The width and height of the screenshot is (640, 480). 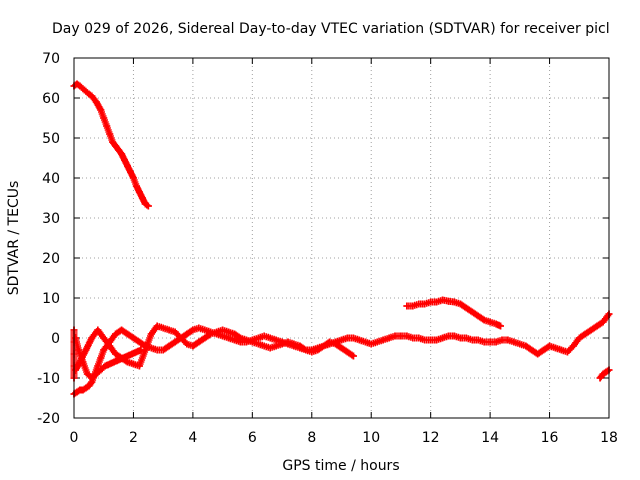 What do you see at coordinates (214, 348) in the screenshot?
I see `series-low-variation-b` at bounding box center [214, 348].